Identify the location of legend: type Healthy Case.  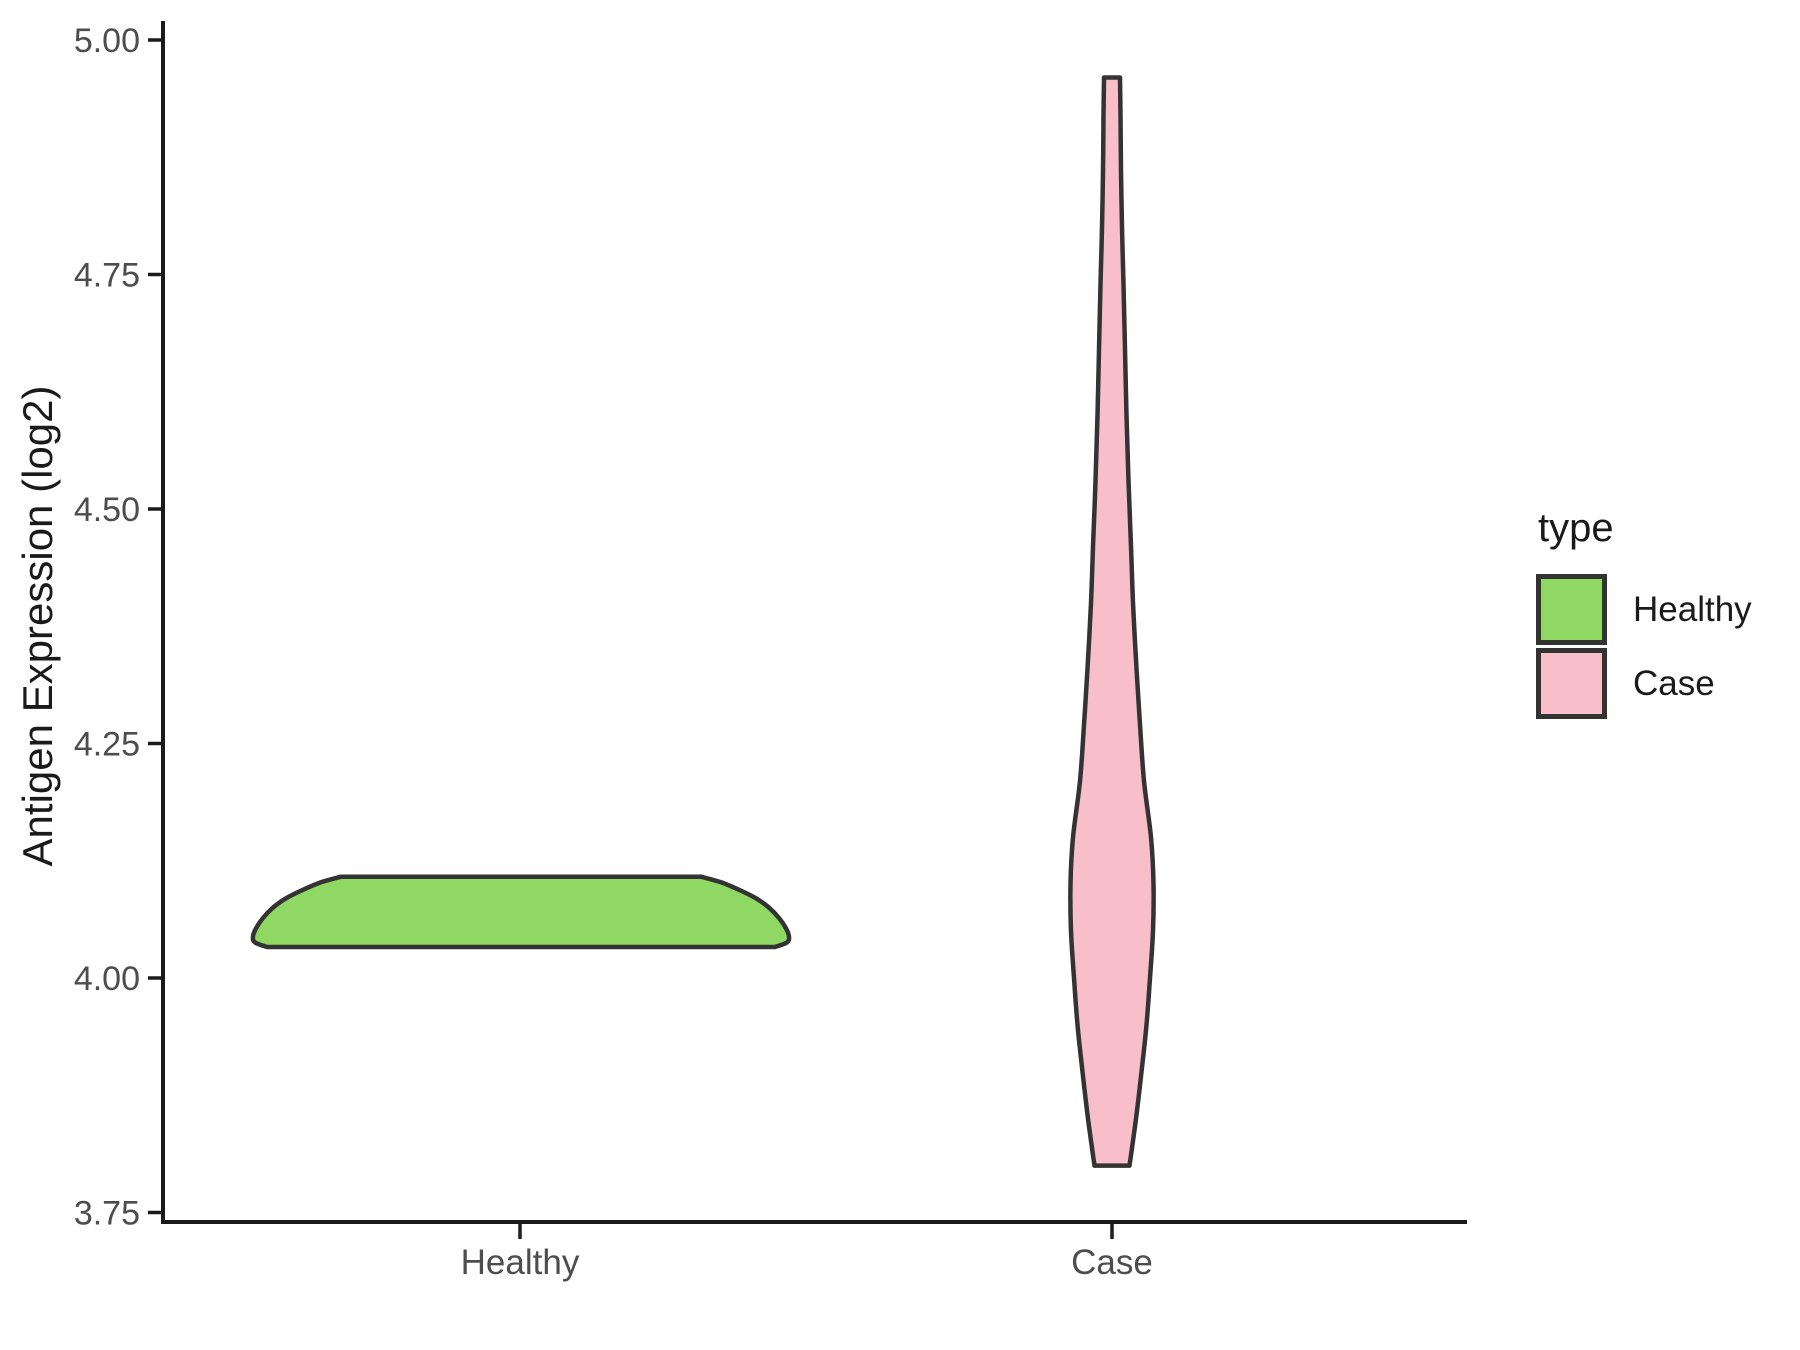
(1644, 614).